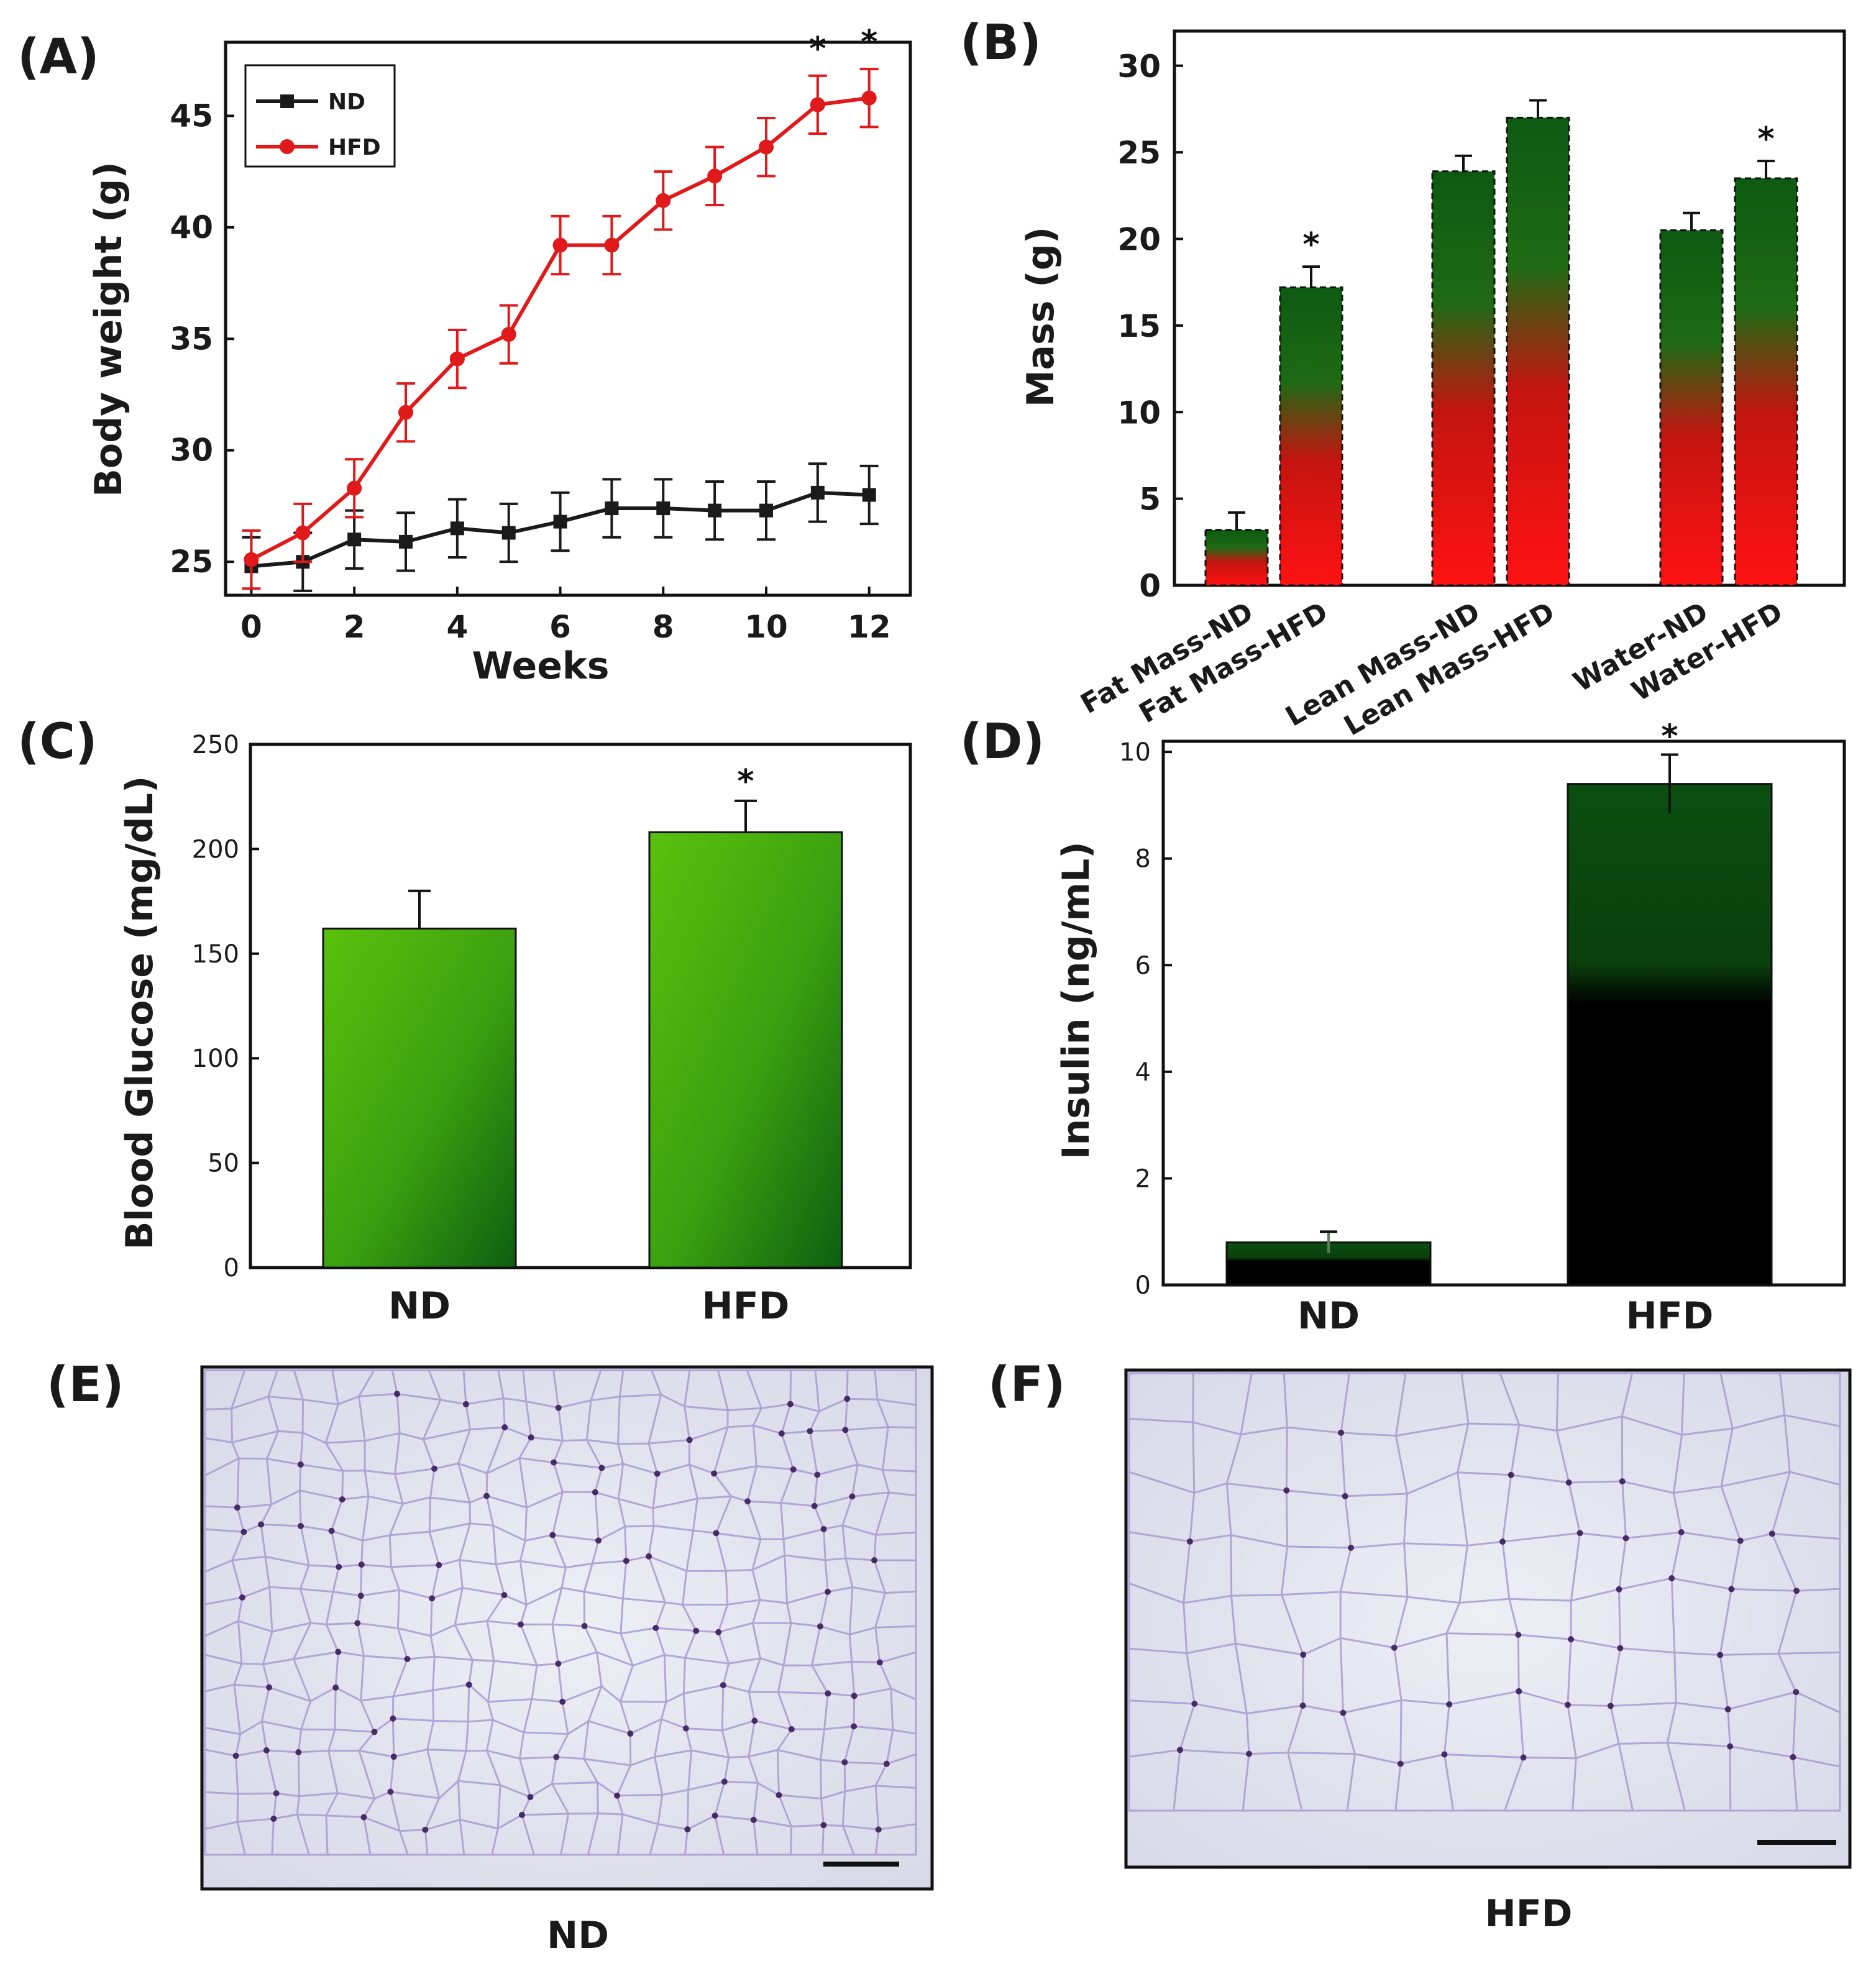 The width and height of the screenshot is (1876, 1984). What do you see at coordinates (1501, 343) in the screenshot?
I see `panel-b-bars: **` at bounding box center [1501, 343].